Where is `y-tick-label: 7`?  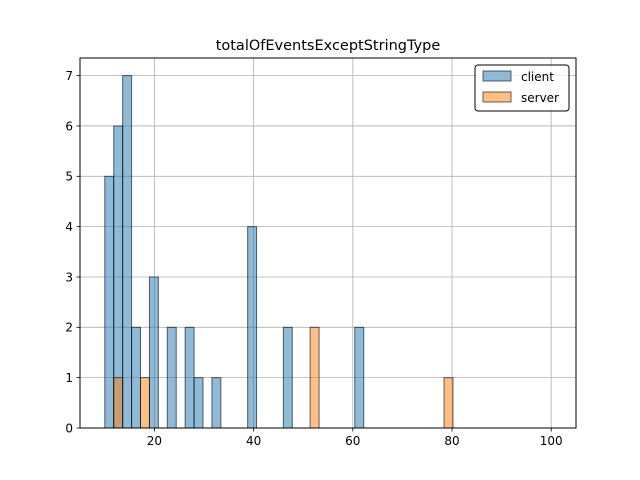 y-tick-label: 7 is located at coordinates (69, 76).